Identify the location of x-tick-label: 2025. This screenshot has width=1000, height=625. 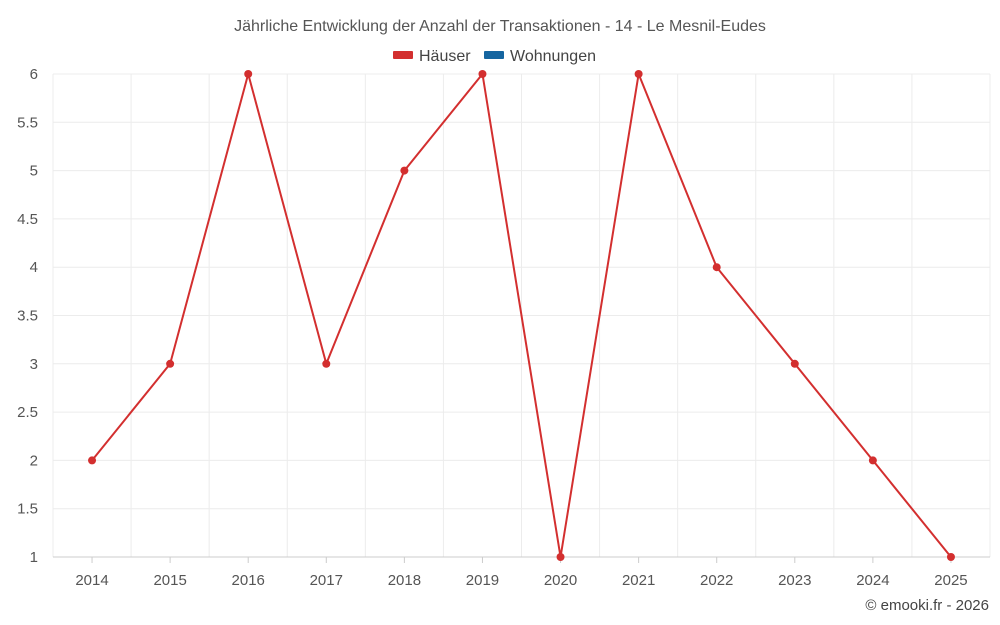
(950, 580).